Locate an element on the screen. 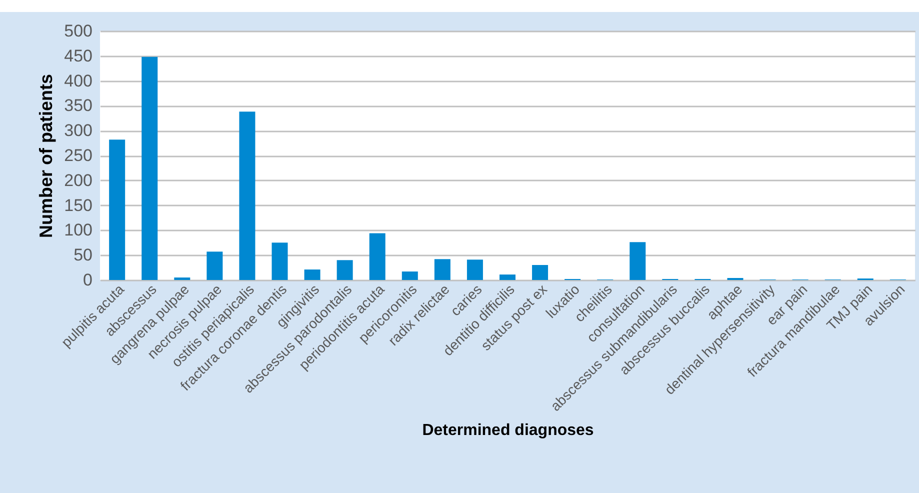 Image resolution: width=919 pixels, height=493 pixels. y-tick-label: 300 is located at coordinates (78, 130).